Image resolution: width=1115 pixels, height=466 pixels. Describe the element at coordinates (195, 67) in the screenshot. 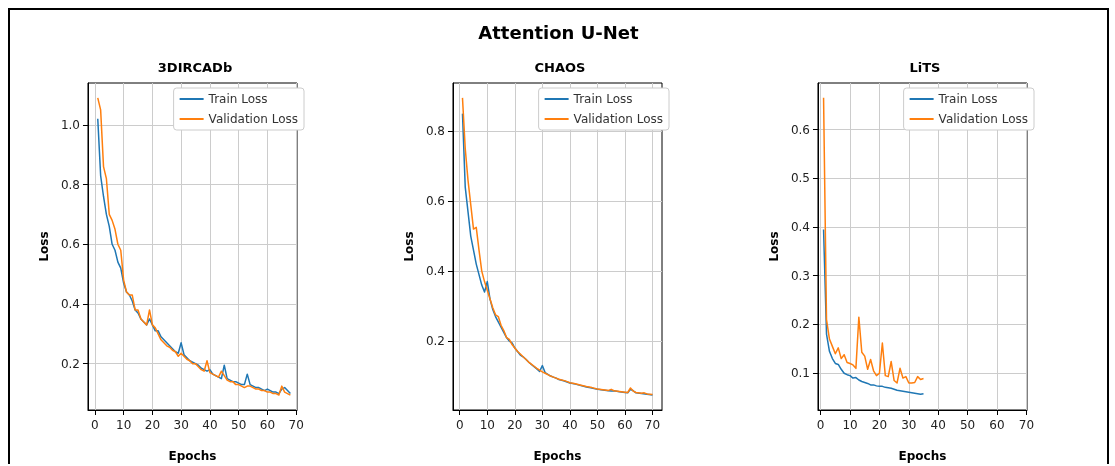

I see `chart-title: 3DIRCADb` at that location.